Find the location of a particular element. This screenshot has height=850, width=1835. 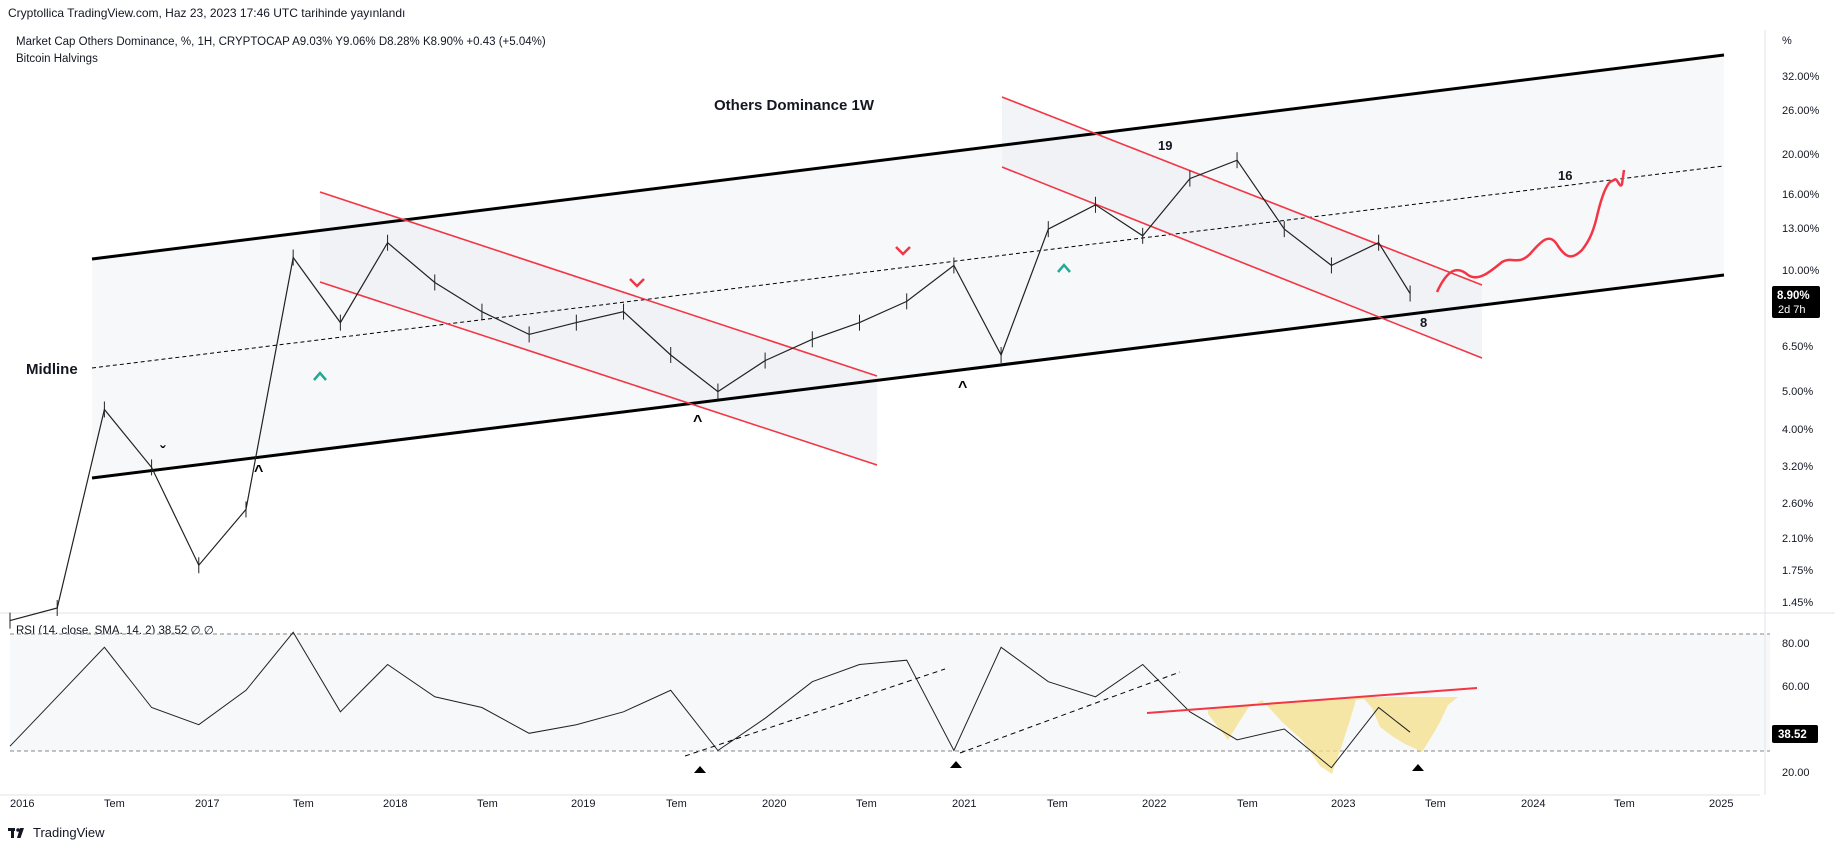

peak-label: 19 is located at coordinates (1165, 145).